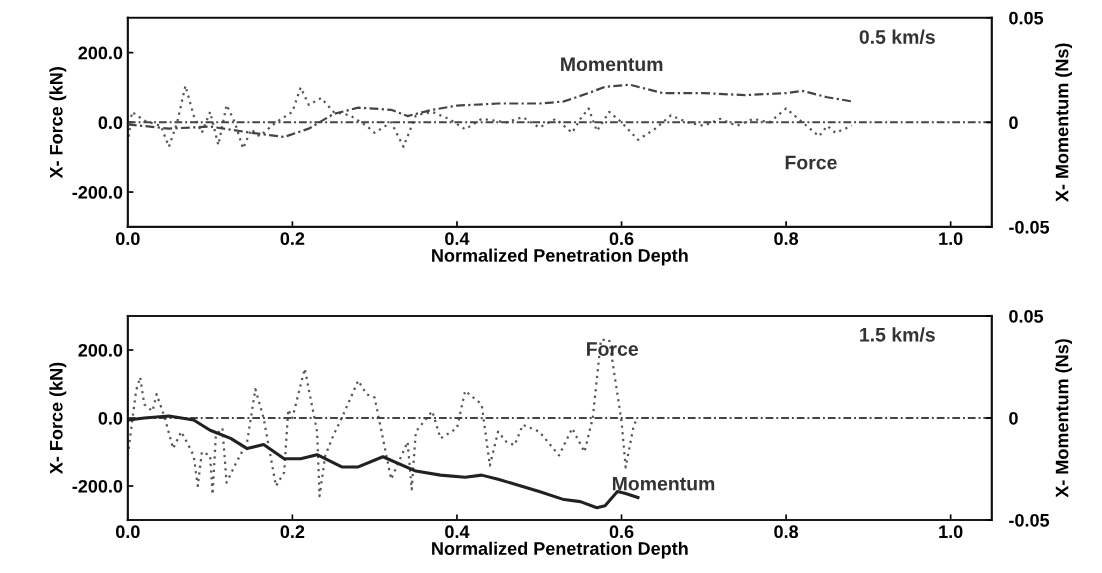 The width and height of the screenshot is (1102, 573). Describe the element at coordinates (897, 334) in the screenshot. I see `annotation: 1.5 km/s` at that location.